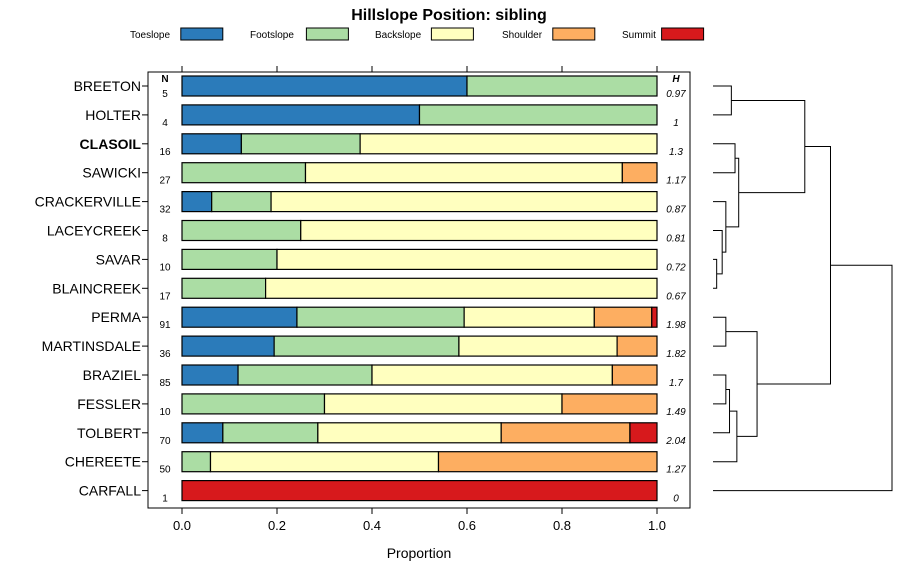  I want to click on row-n: 8, so click(165, 239).